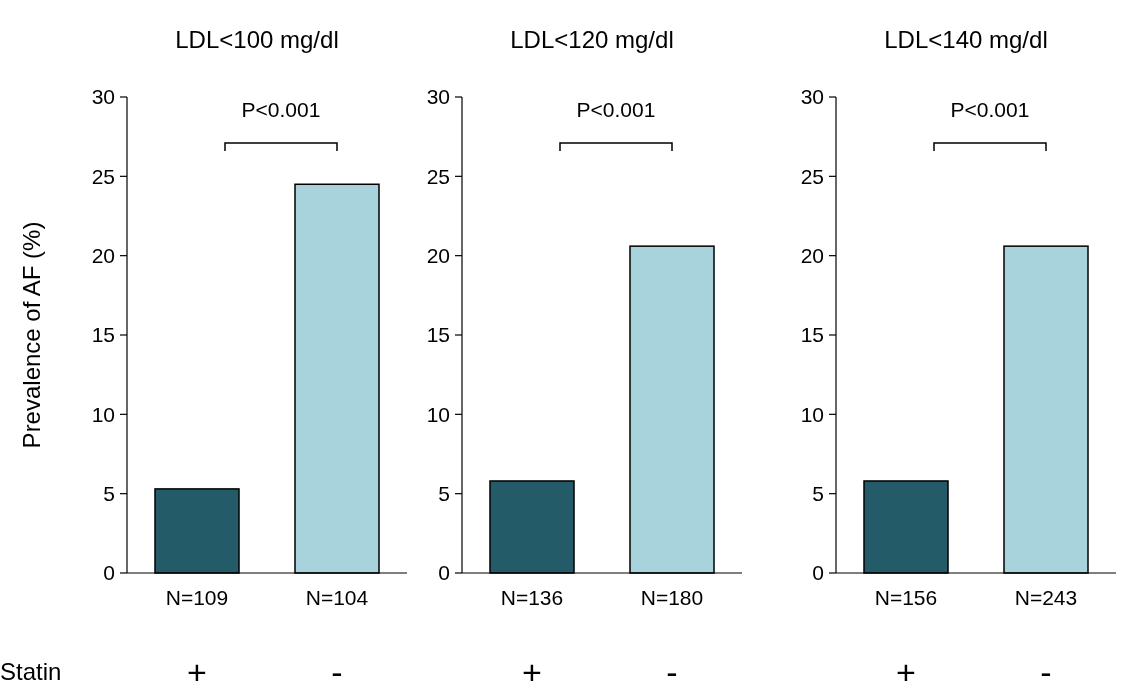 The width and height of the screenshot is (1132, 689). Describe the element at coordinates (672, 597) in the screenshot. I see `x-tick-label: N=180` at that location.